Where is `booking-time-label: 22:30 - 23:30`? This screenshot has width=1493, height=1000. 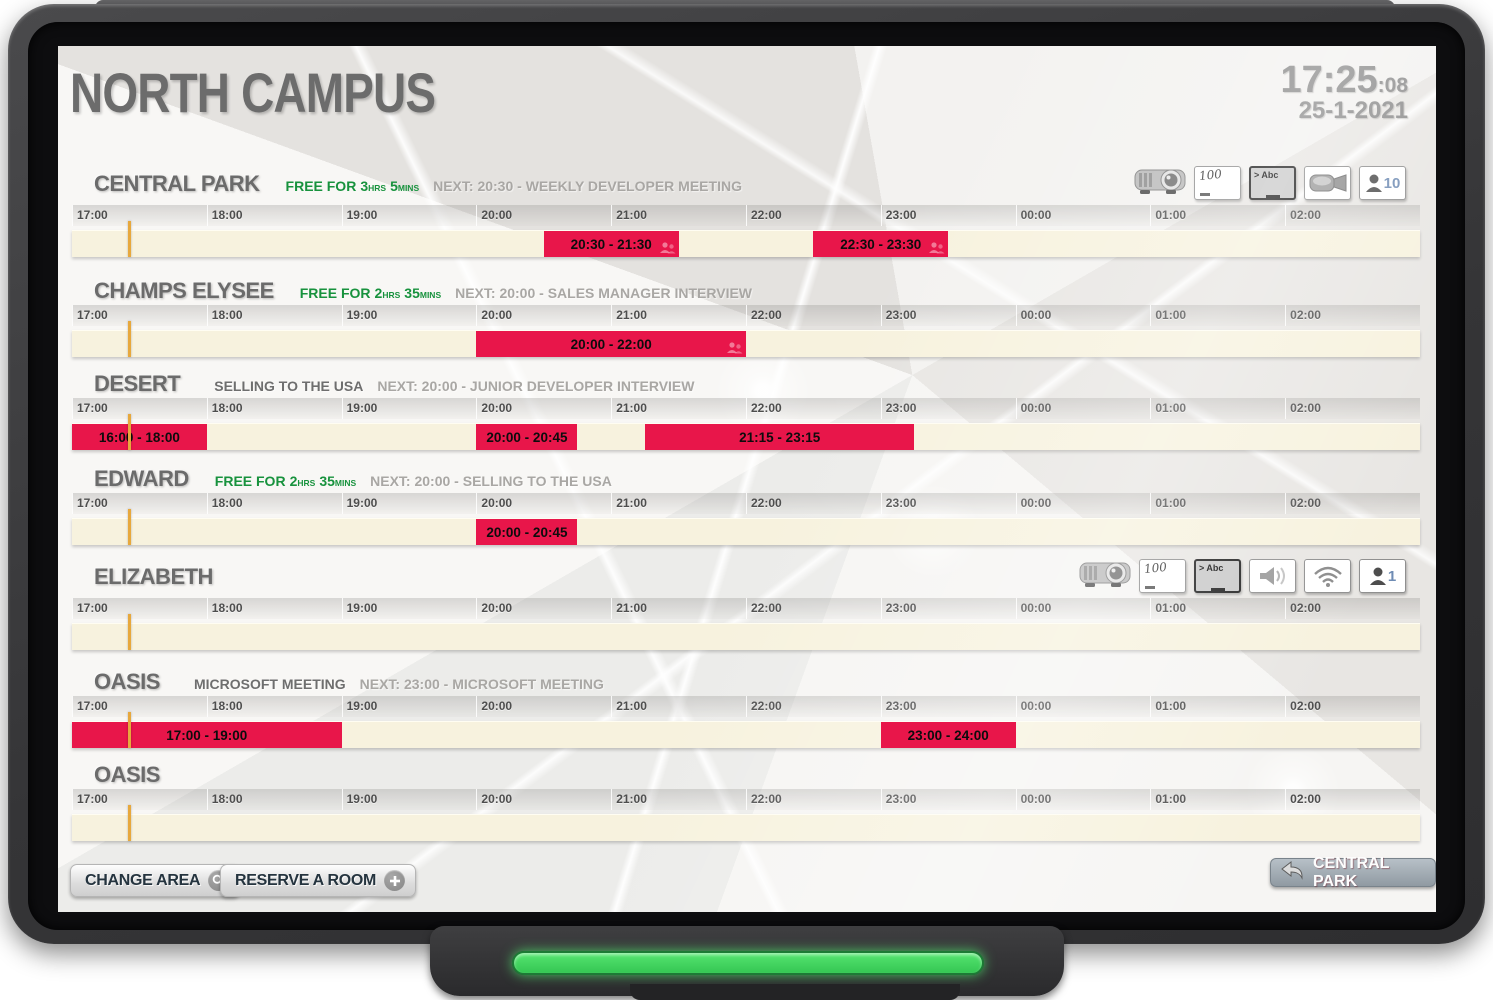 booking-time-label: 22:30 - 23:30 is located at coordinates (881, 244).